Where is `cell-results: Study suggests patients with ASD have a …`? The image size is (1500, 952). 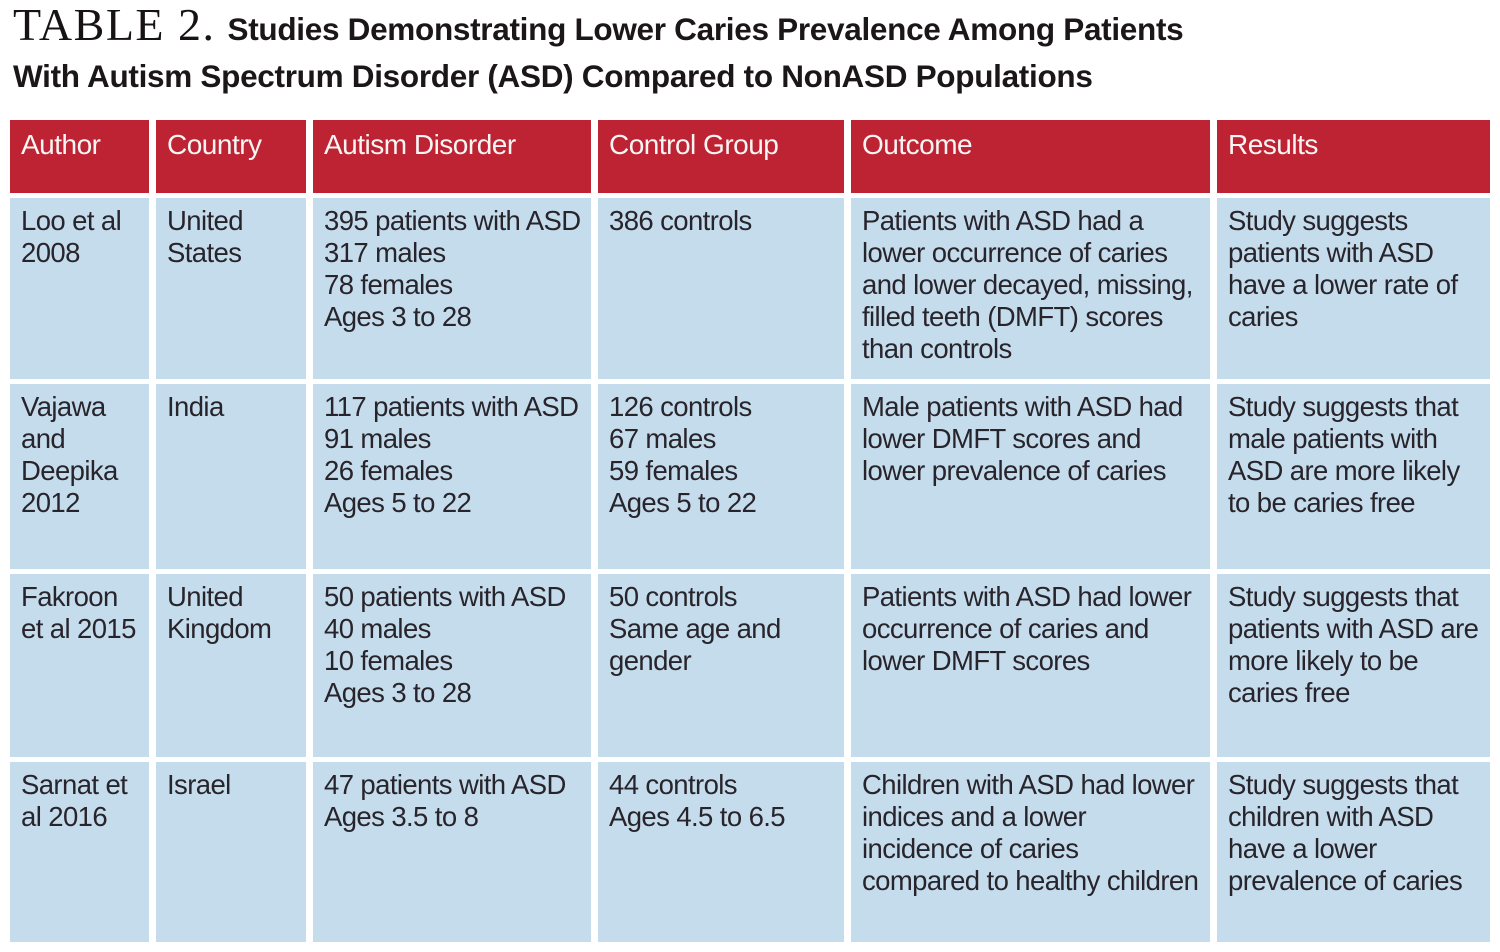
cell-results: Study suggests patients with ASD have a … is located at coordinates (1353, 288).